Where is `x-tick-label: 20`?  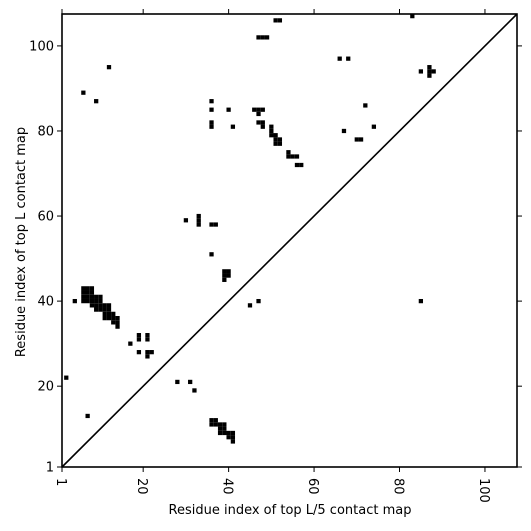
x-tick-label: 20 is located at coordinates (141, 486).